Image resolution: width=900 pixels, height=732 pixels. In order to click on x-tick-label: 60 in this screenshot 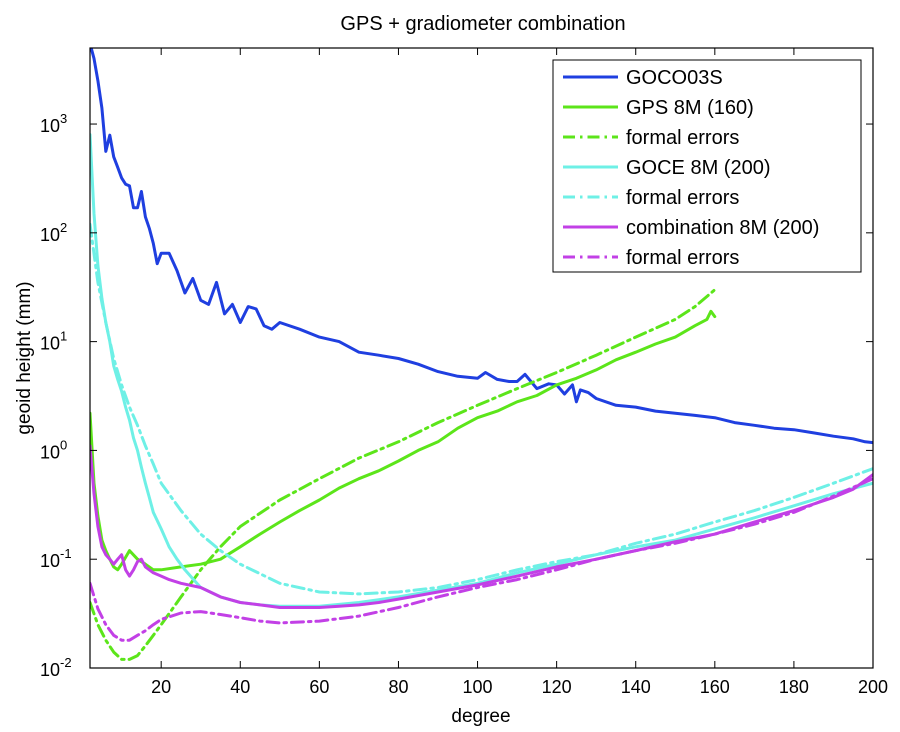, I will do `click(319, 687)`.